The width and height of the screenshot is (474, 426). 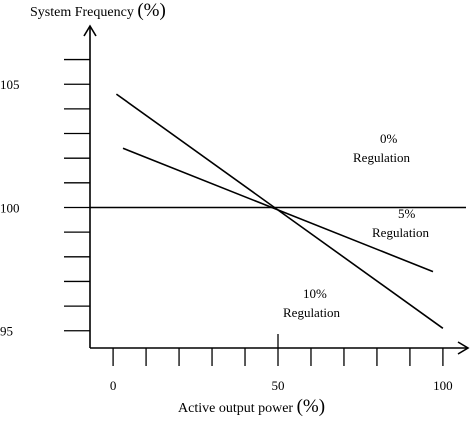 I want to click on y-tick-label: 105, so click(x=10, y=84).